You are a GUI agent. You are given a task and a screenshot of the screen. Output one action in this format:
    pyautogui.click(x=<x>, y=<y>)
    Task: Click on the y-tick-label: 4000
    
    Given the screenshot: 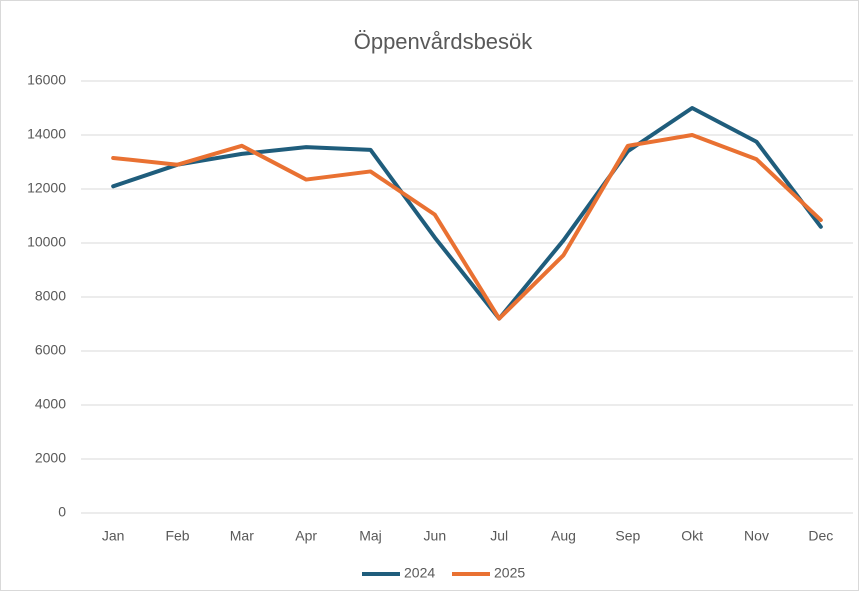 What is the action you would take?
    pyautogui.click(x=50, y=404)
    